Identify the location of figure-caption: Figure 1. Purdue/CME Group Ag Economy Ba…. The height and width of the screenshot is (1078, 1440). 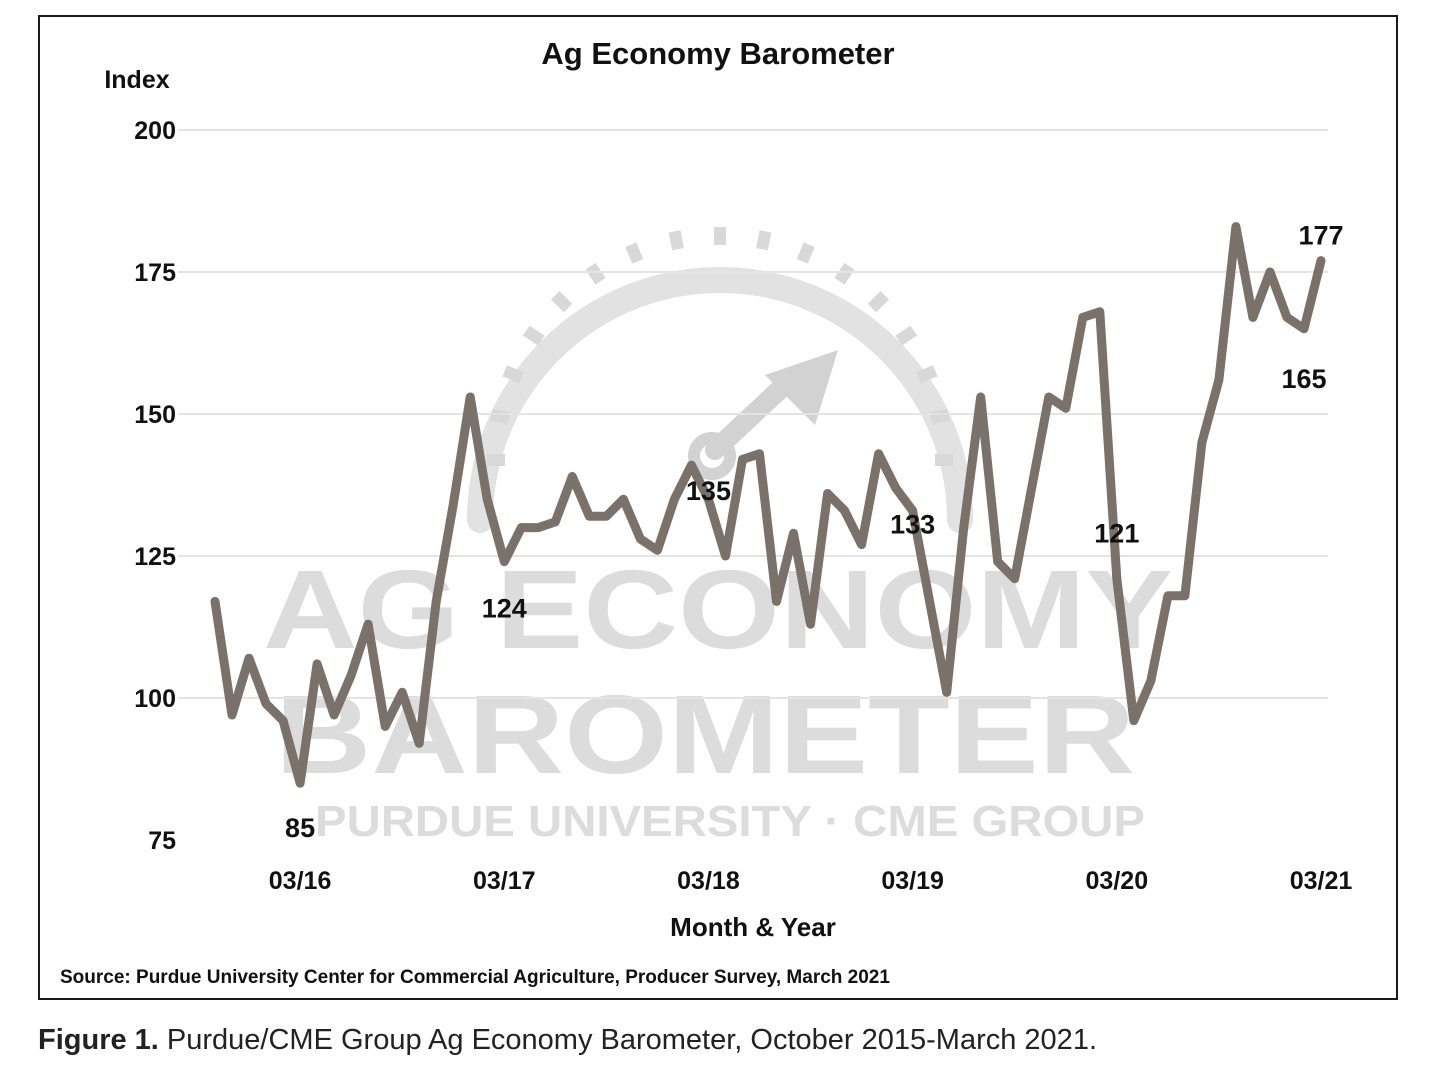
(567, 1040).